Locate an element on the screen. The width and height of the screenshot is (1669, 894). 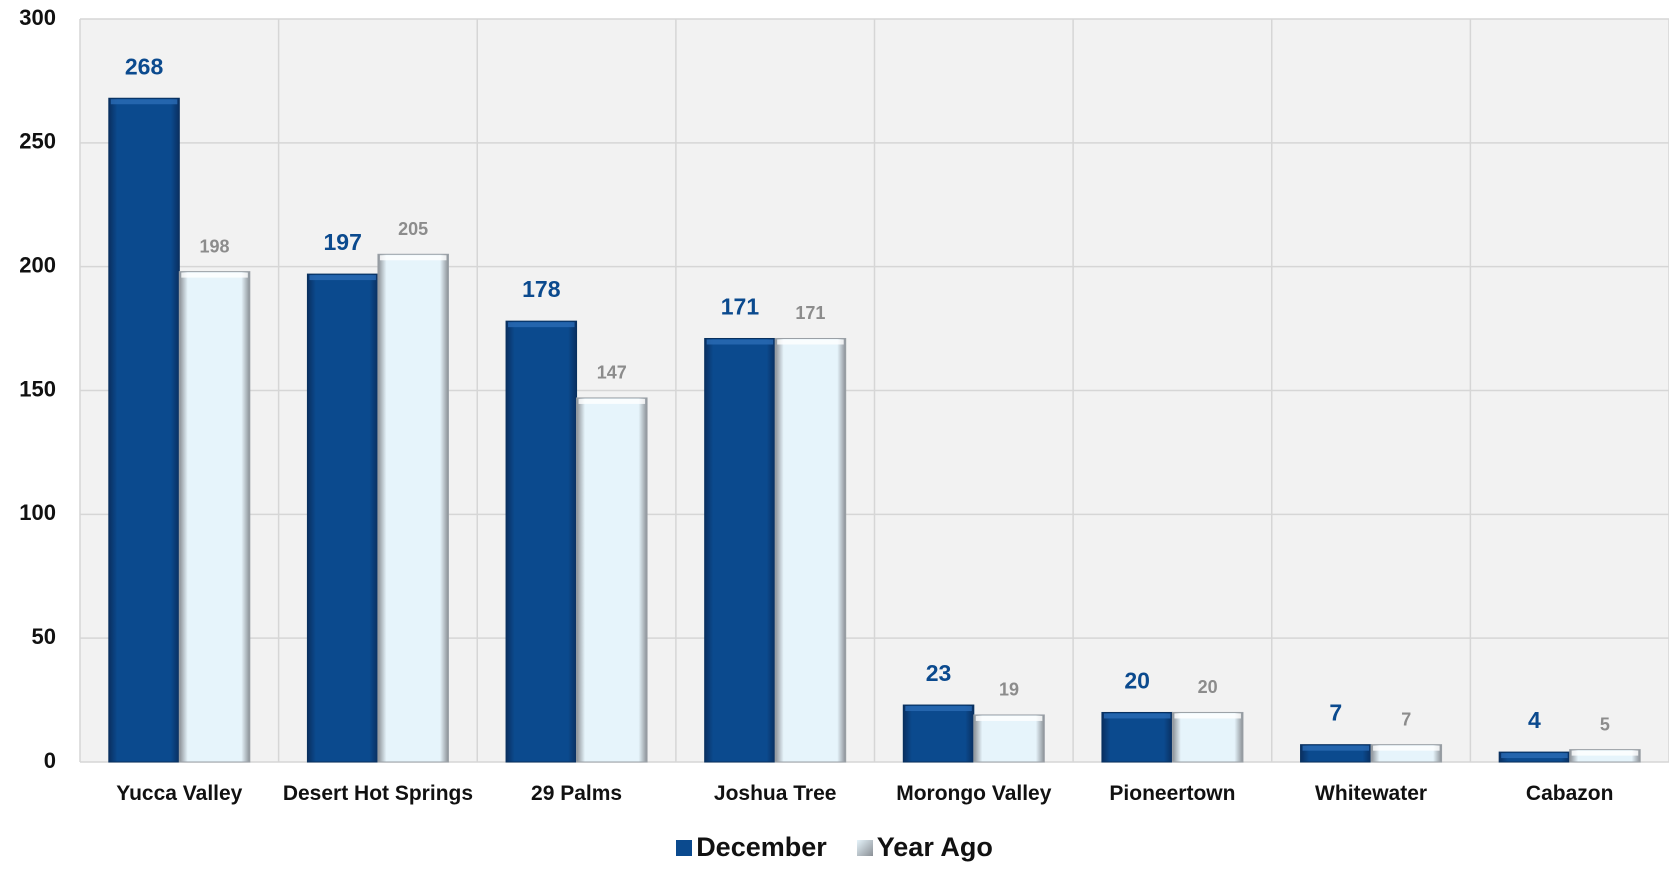
x-tick-label: Pioneertown is located at coordinates (1172, 793).